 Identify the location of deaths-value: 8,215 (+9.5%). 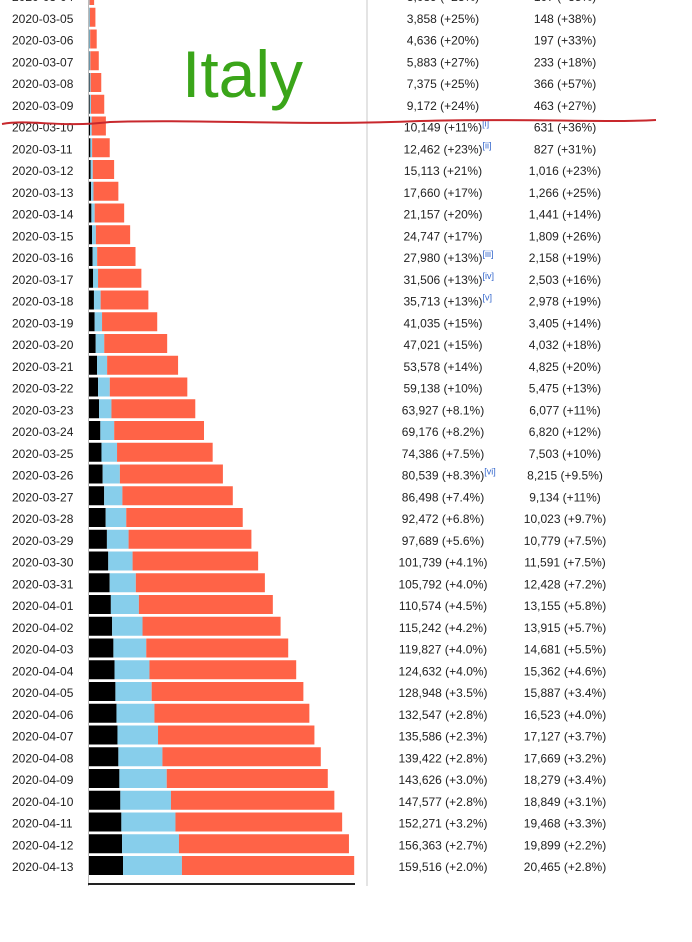
(565, 476).